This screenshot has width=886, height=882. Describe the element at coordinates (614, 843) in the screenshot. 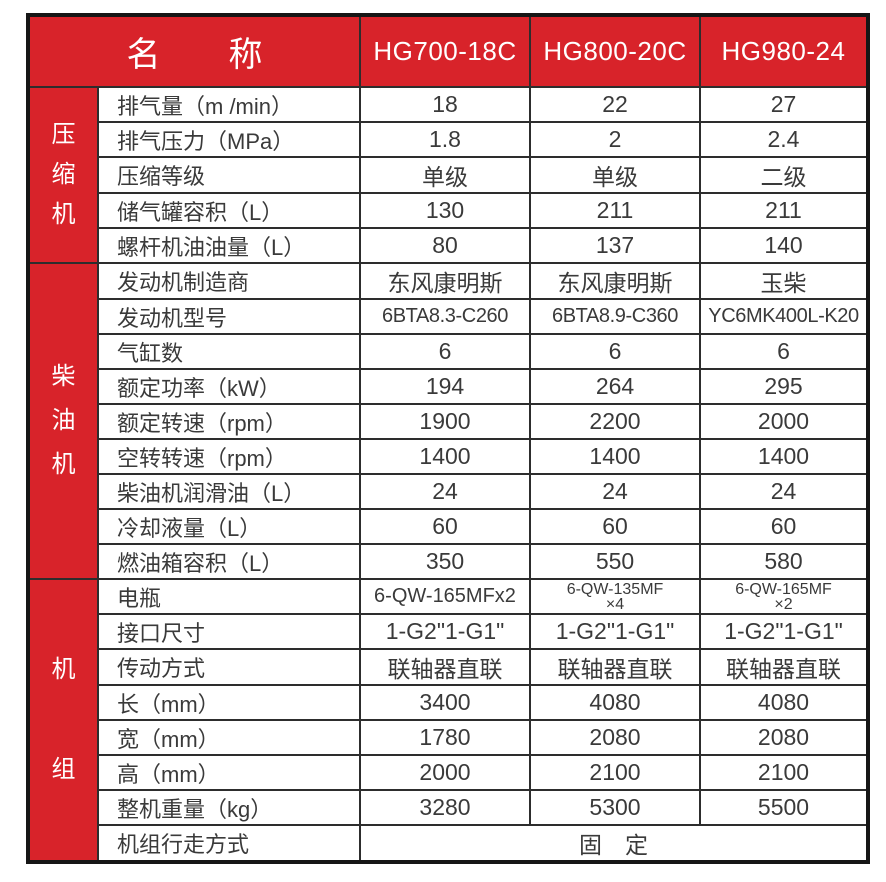

I see `value-cell-span: 固 定` at that location.